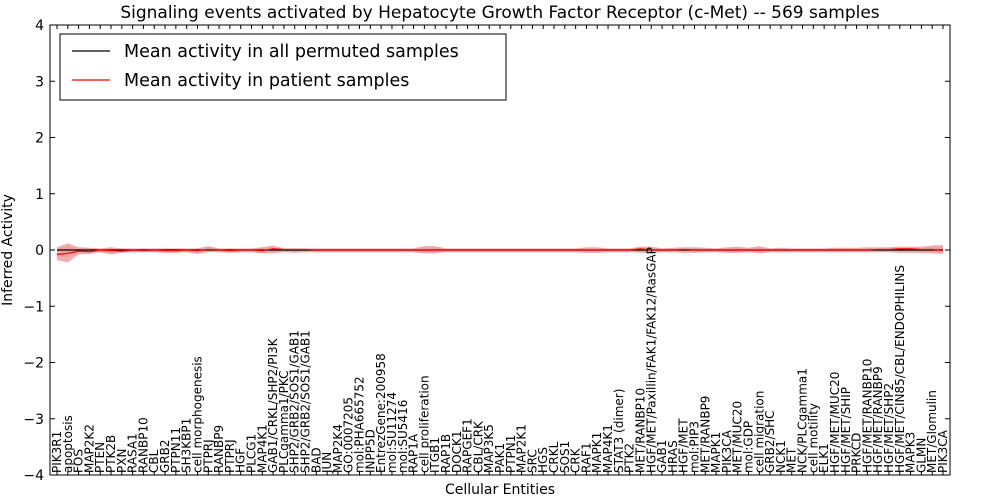 Image resolution: width=1000 pixels, height=500 pixels. Describe the element at coordinates (835, 422) in the screenshot. I see `x-tick-label: HGF/MET/MUC20` at that location.